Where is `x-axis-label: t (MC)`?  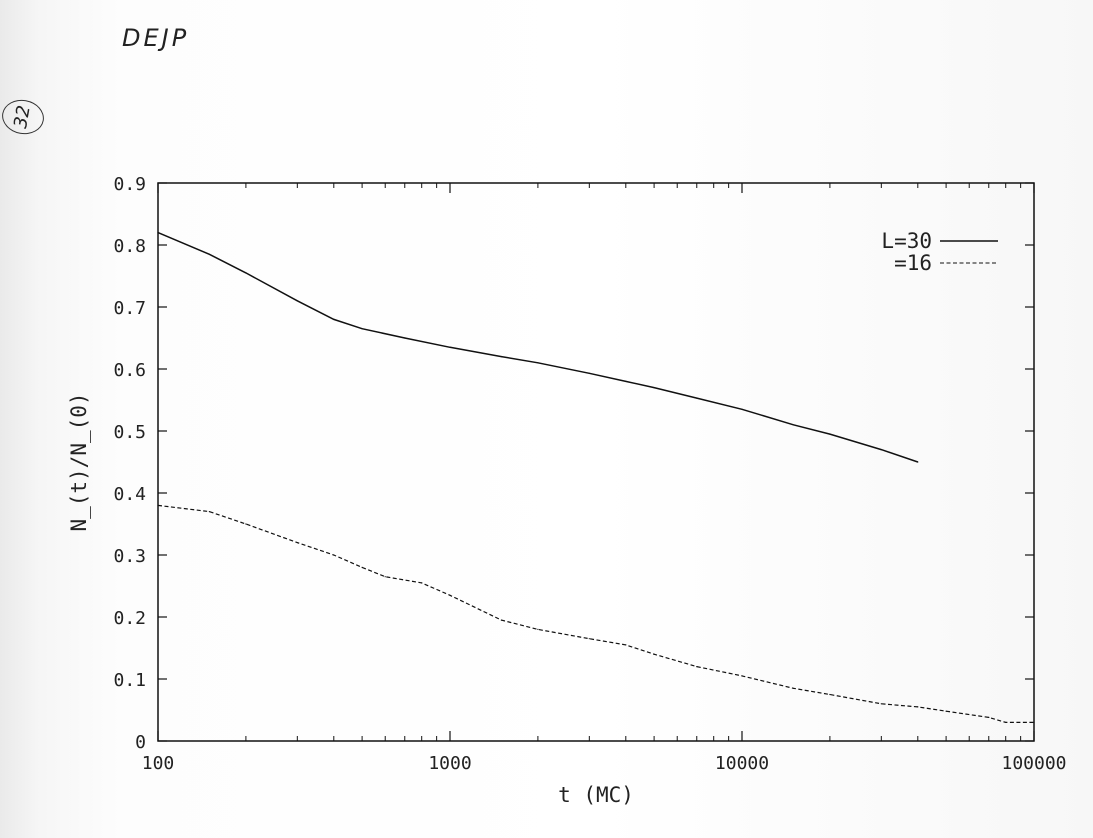 x-axis-label: t (MC) is located at coordinates (596, 795).